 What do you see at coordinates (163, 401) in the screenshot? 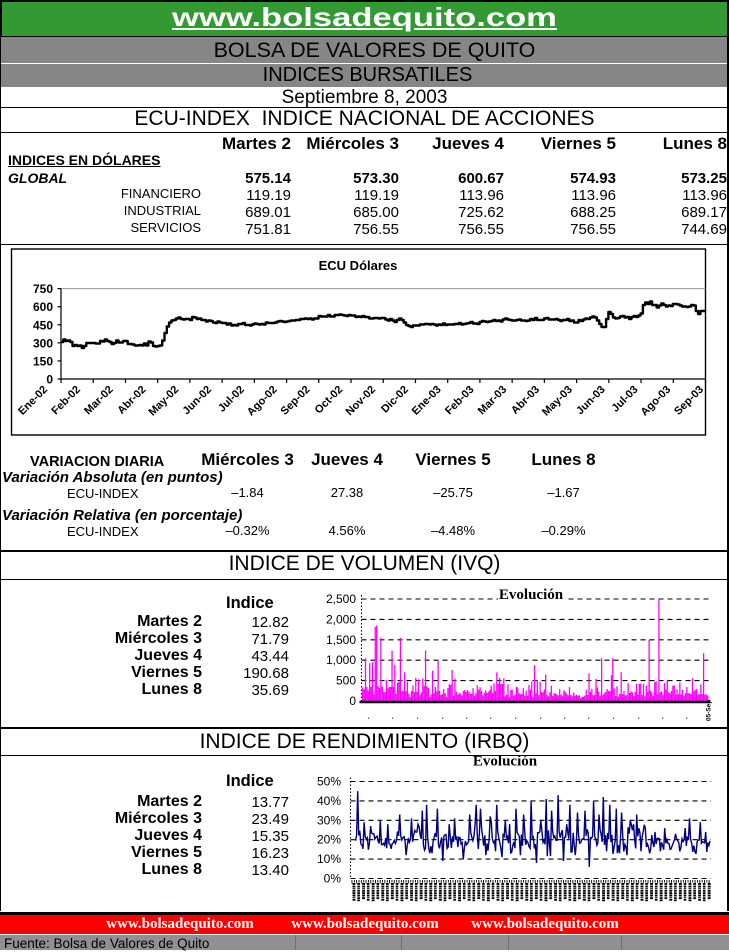
I see `svg-text: May-02` at bounding box center [163, 401].